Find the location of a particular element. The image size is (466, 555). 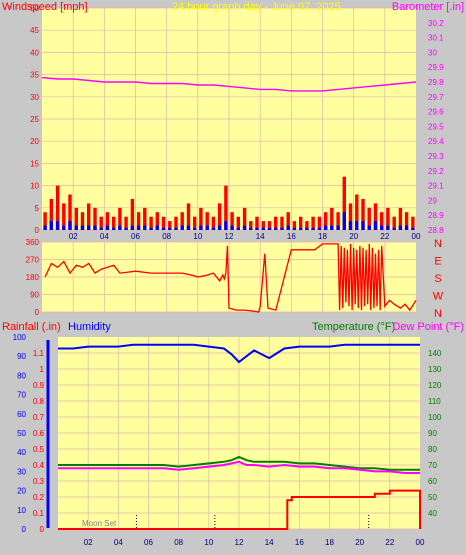

rainfall-axis-ticks: 0 0.1 0.2 0.3 0.4 0.5 0.6 0.7 0.8 0.9 1 1.1 is located at coordinates (39, 441).